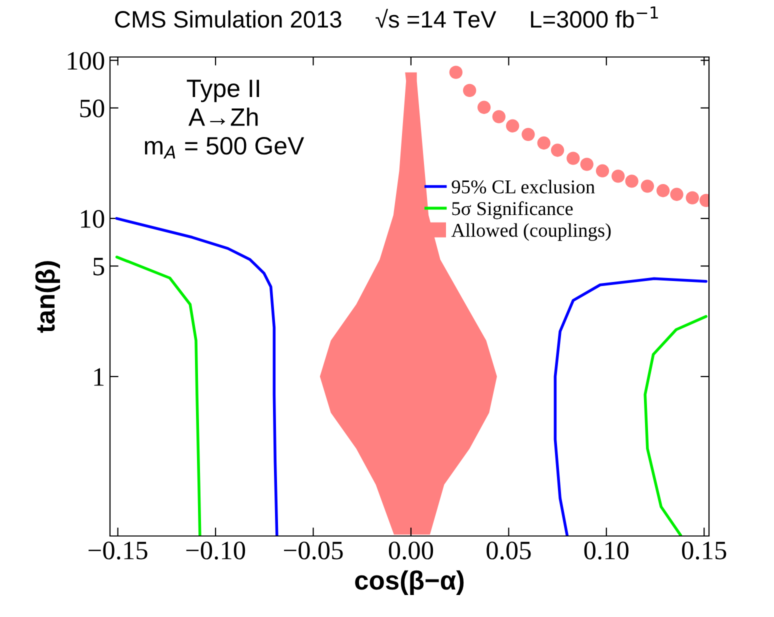 The height and width of the screenshot is (617, 774). I want to click on chart-title: CMS Simulation 2013 √s =14 TeV L=3000 fb$^{−1}$, so click(386, 17).